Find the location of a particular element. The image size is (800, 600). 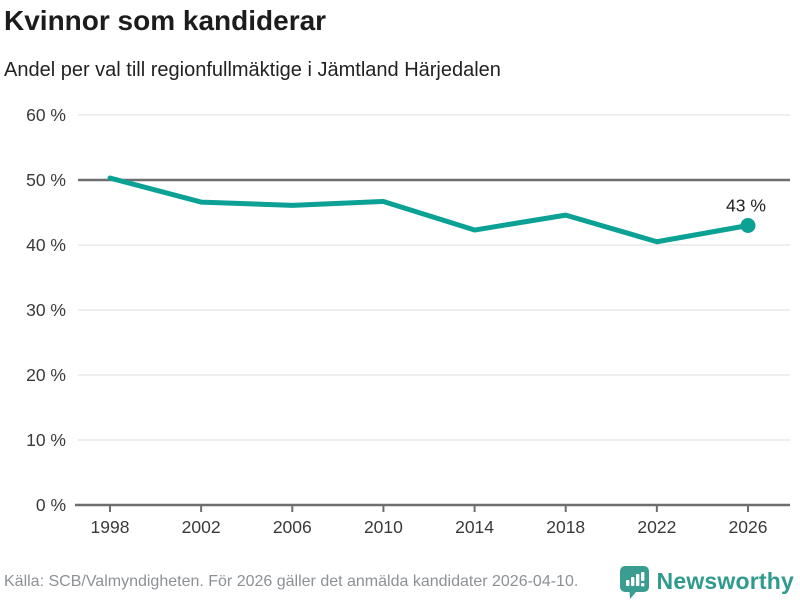

x-axis-tick-label: 2026 is located at coordinates (748, 527).